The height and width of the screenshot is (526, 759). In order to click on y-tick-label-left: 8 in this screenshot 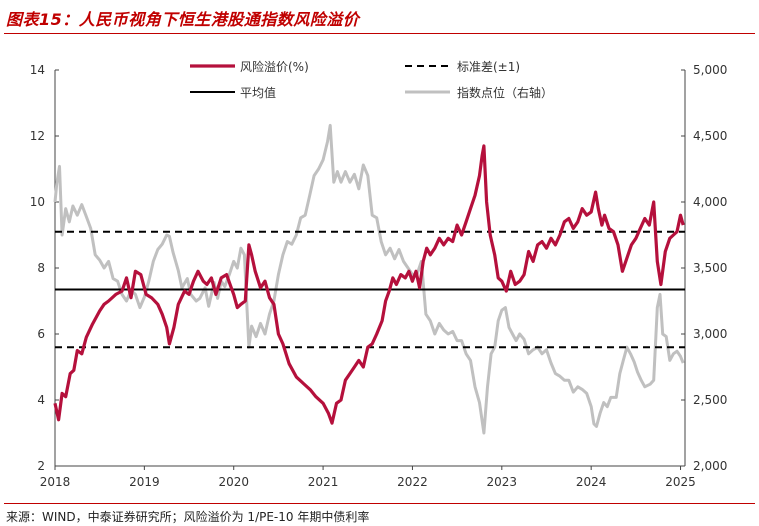, I will do `click(41, 268)`.